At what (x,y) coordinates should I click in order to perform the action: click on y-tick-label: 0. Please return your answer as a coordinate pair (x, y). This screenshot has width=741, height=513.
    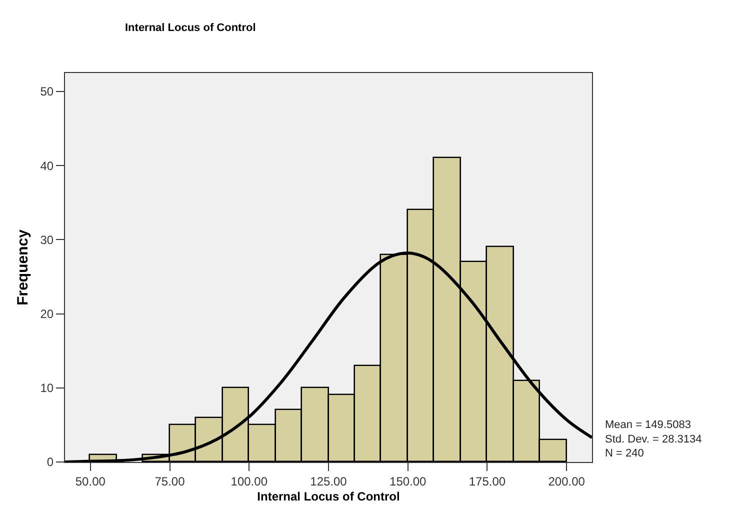
    Looking at the image, I should click on (50, 462).